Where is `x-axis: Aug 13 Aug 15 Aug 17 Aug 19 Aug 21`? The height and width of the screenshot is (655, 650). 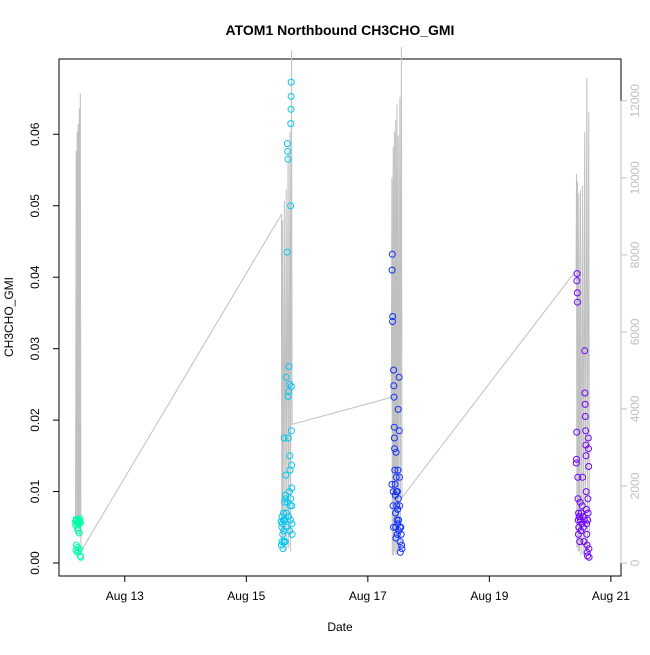
x-axis: Aug 13 Aug 15 Aug 17 Aug 19 Aug 21 is located at coordinates (368, 589).